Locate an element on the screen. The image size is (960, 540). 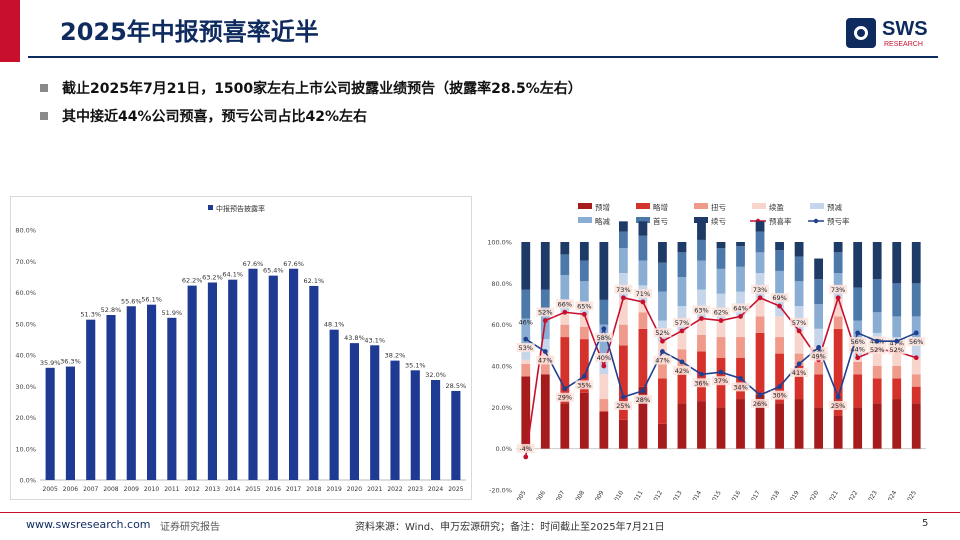
bar-data-label: 32.0% is located at coordinates (435, 375).